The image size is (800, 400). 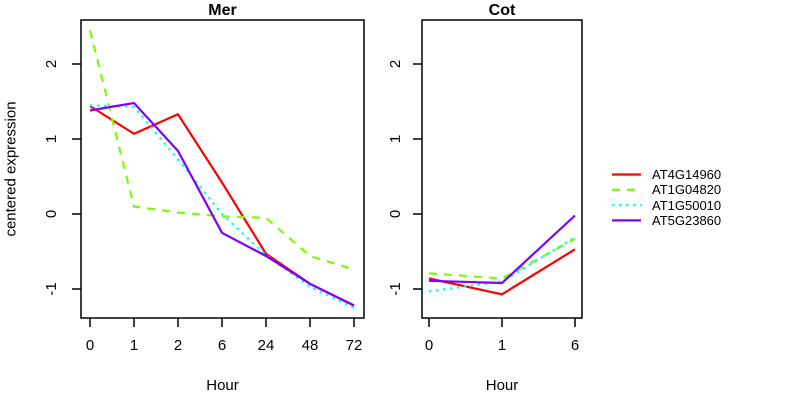 I want to click on x-tick-label: 72, so click(x=354, y=345).